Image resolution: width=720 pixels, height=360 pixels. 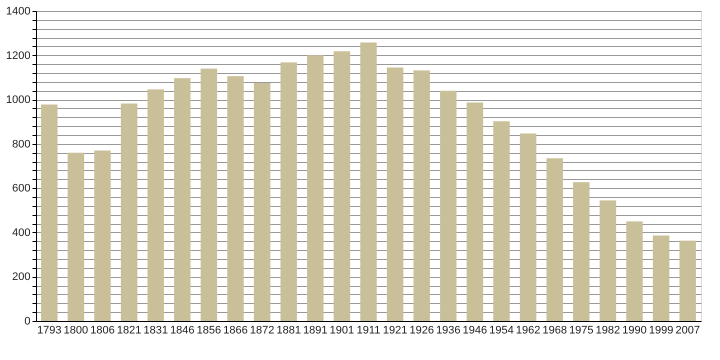 I want to click on x-tick-label: 1936, so click(x=448, y=330).